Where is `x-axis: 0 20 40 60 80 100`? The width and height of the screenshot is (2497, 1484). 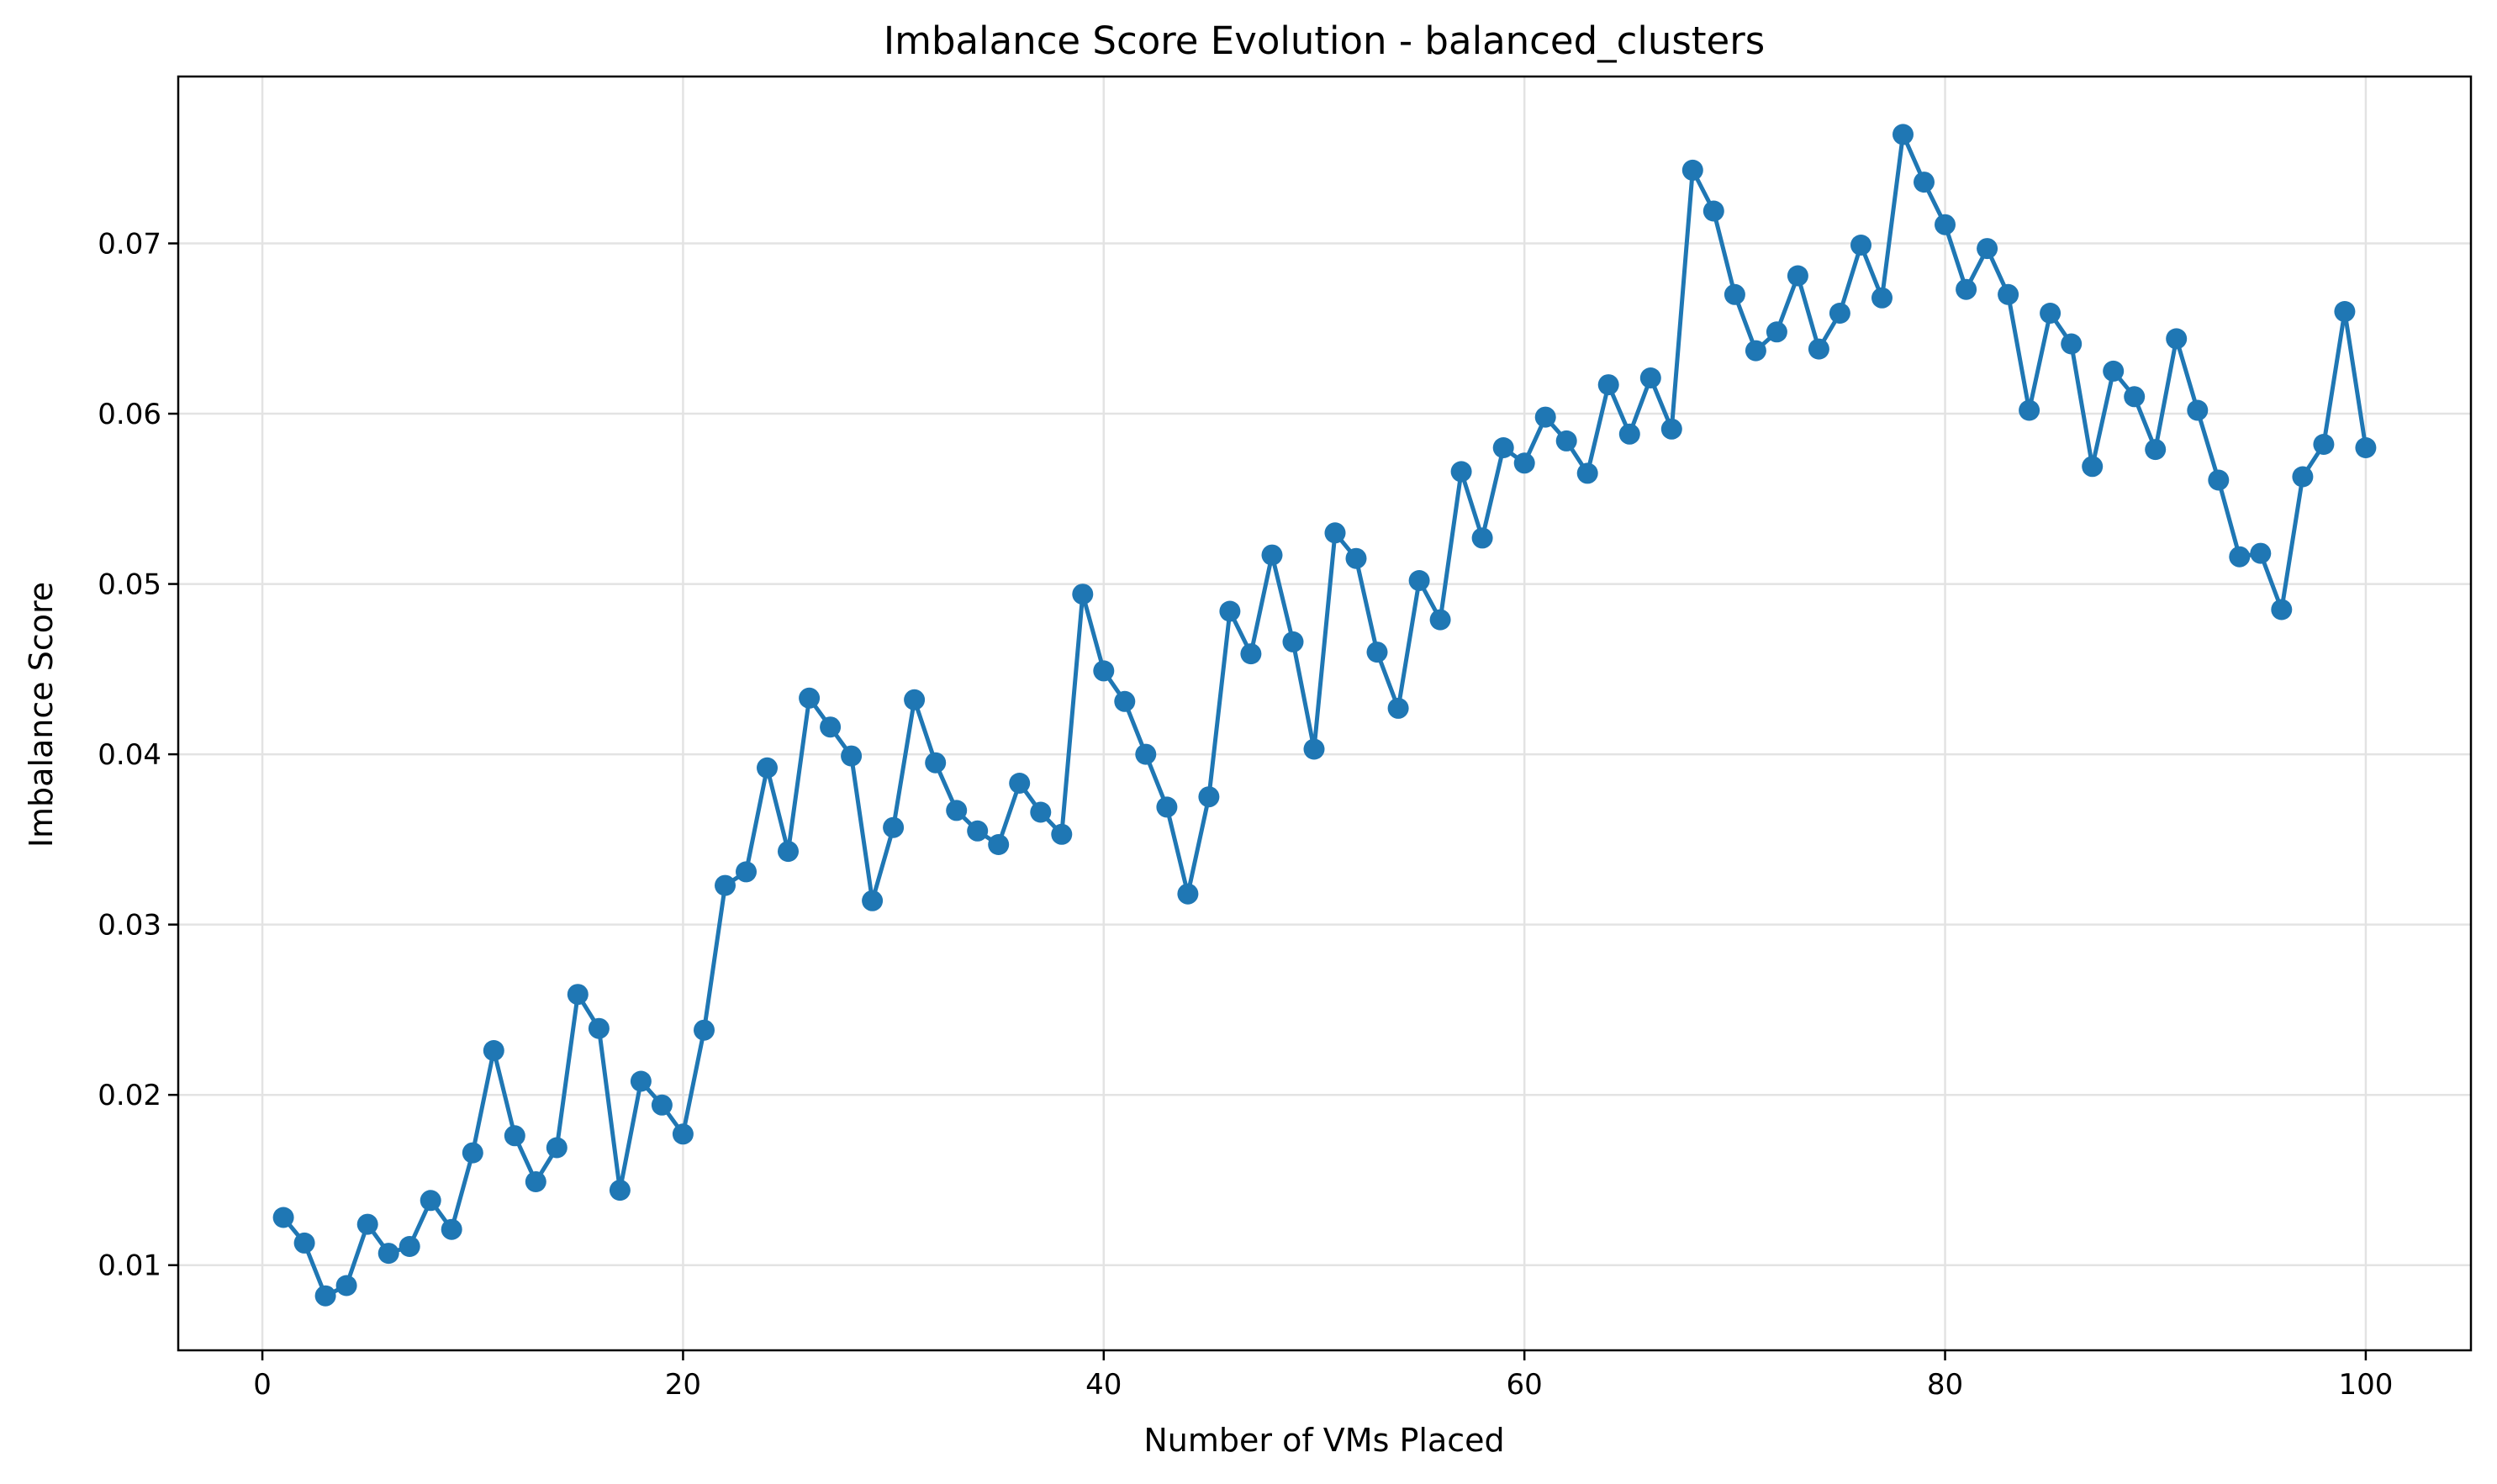
x-axis: 0 20 40 60 80 100 is located at coordinates (1323, 1376).